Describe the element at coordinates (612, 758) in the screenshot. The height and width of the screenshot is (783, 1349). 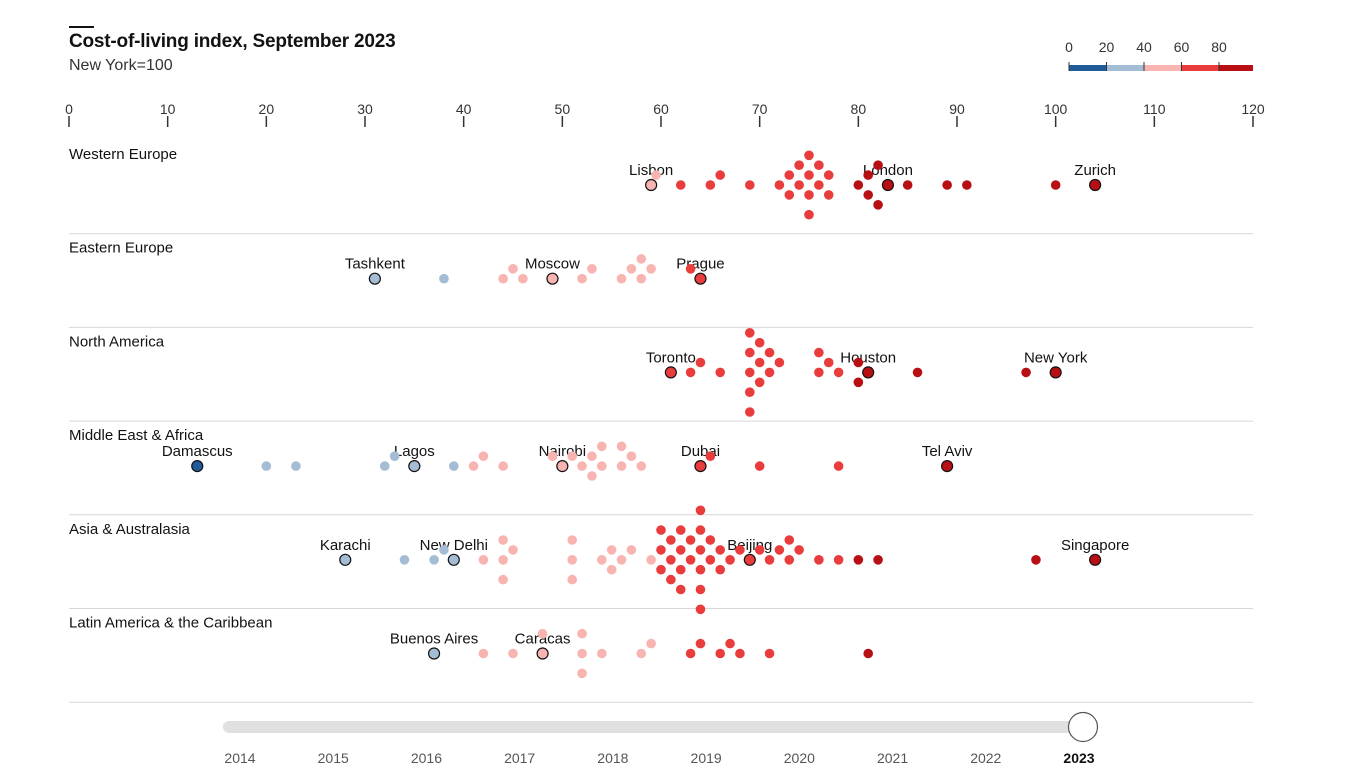
I see `year-label: 2018` at that location.